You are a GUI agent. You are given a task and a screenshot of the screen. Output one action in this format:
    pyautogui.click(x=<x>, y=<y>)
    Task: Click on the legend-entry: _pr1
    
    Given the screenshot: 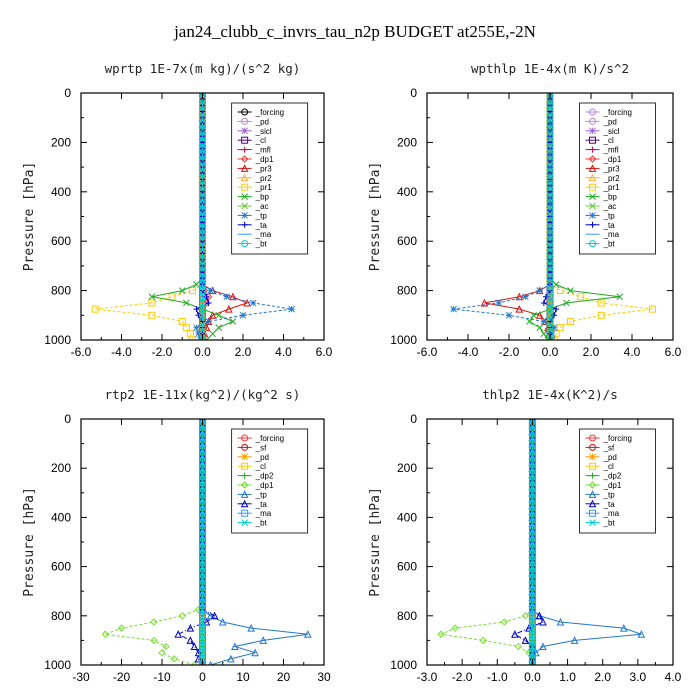 What is the action you would take?
    pyautogui.click(x=254, y=187)
    